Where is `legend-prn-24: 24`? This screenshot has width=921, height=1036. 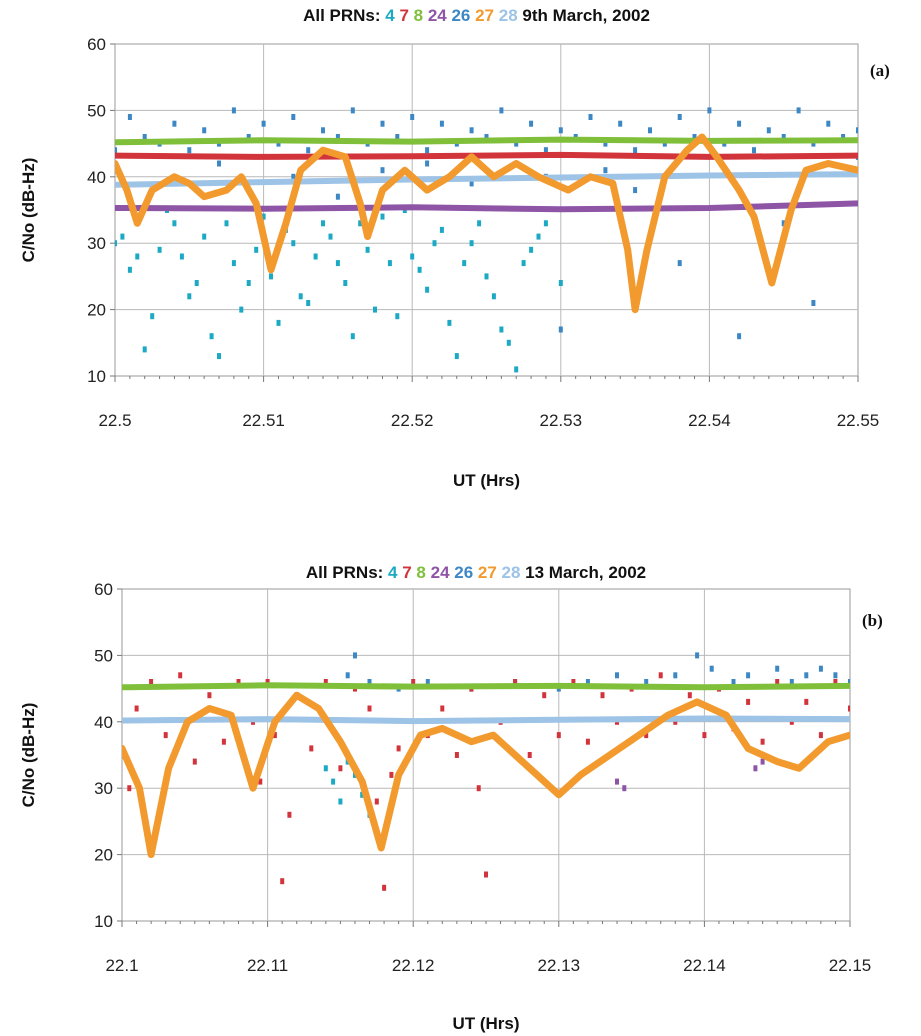
legend-prn-24: 24 is located at coordinates (440, 15).